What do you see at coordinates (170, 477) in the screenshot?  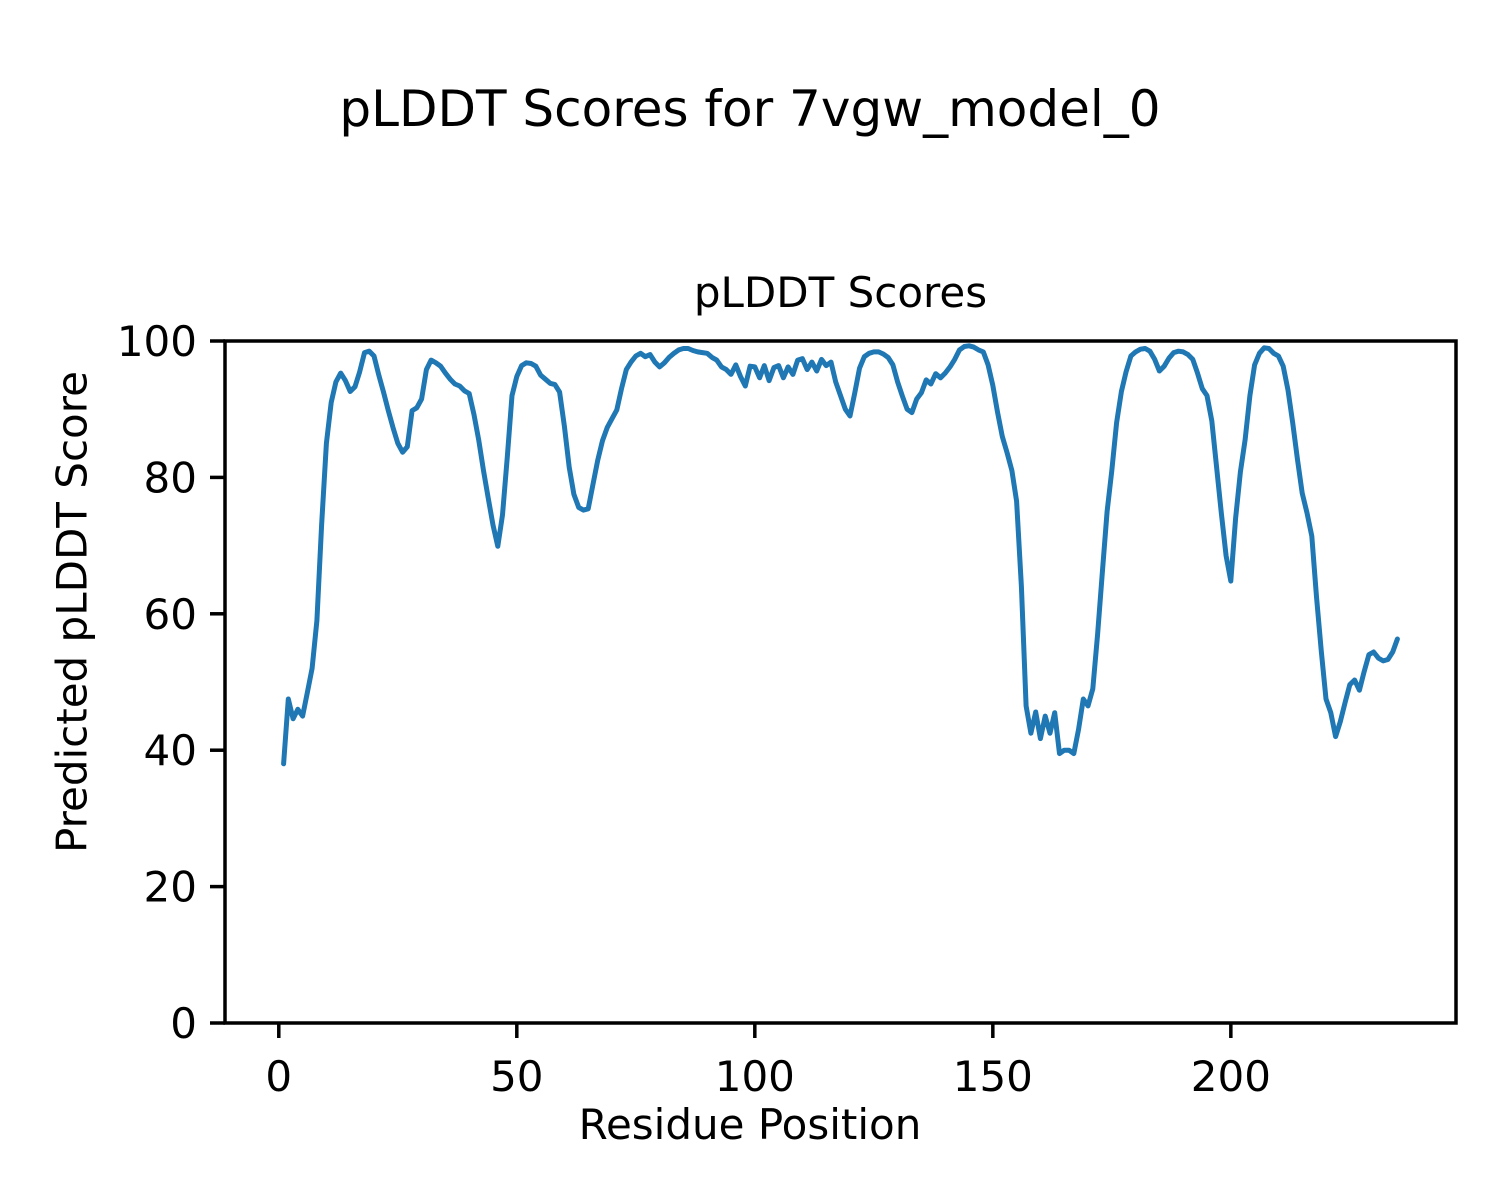 I see `y-tick-label: 80` at bounding box center [170, 477].